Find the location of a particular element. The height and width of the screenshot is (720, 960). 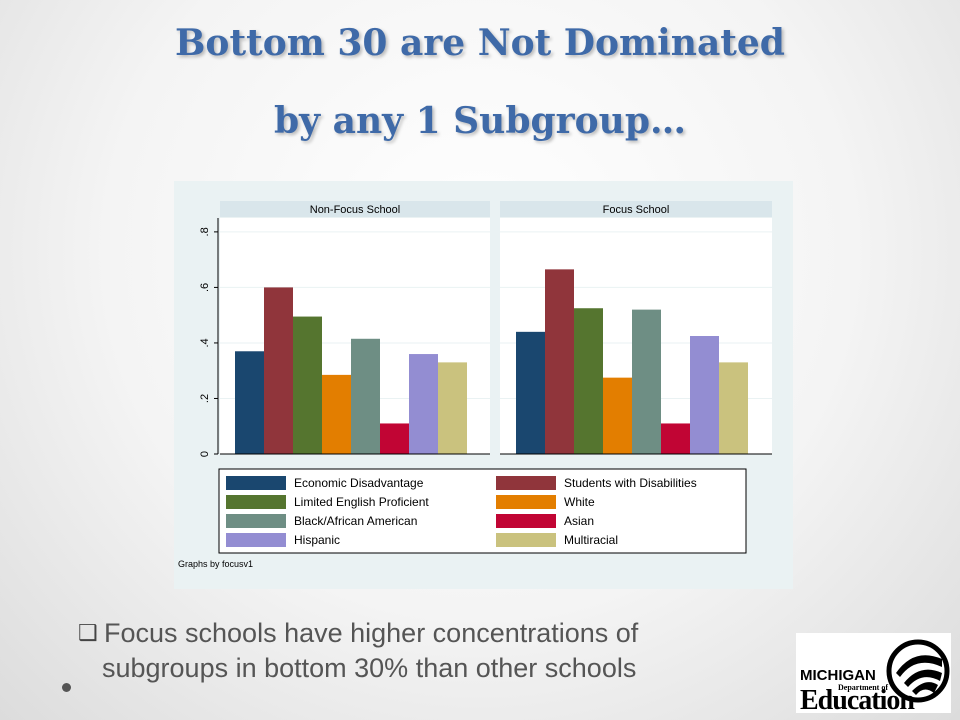

chart-note: Graphs by focusv1 is located at coordinates (215, 564).